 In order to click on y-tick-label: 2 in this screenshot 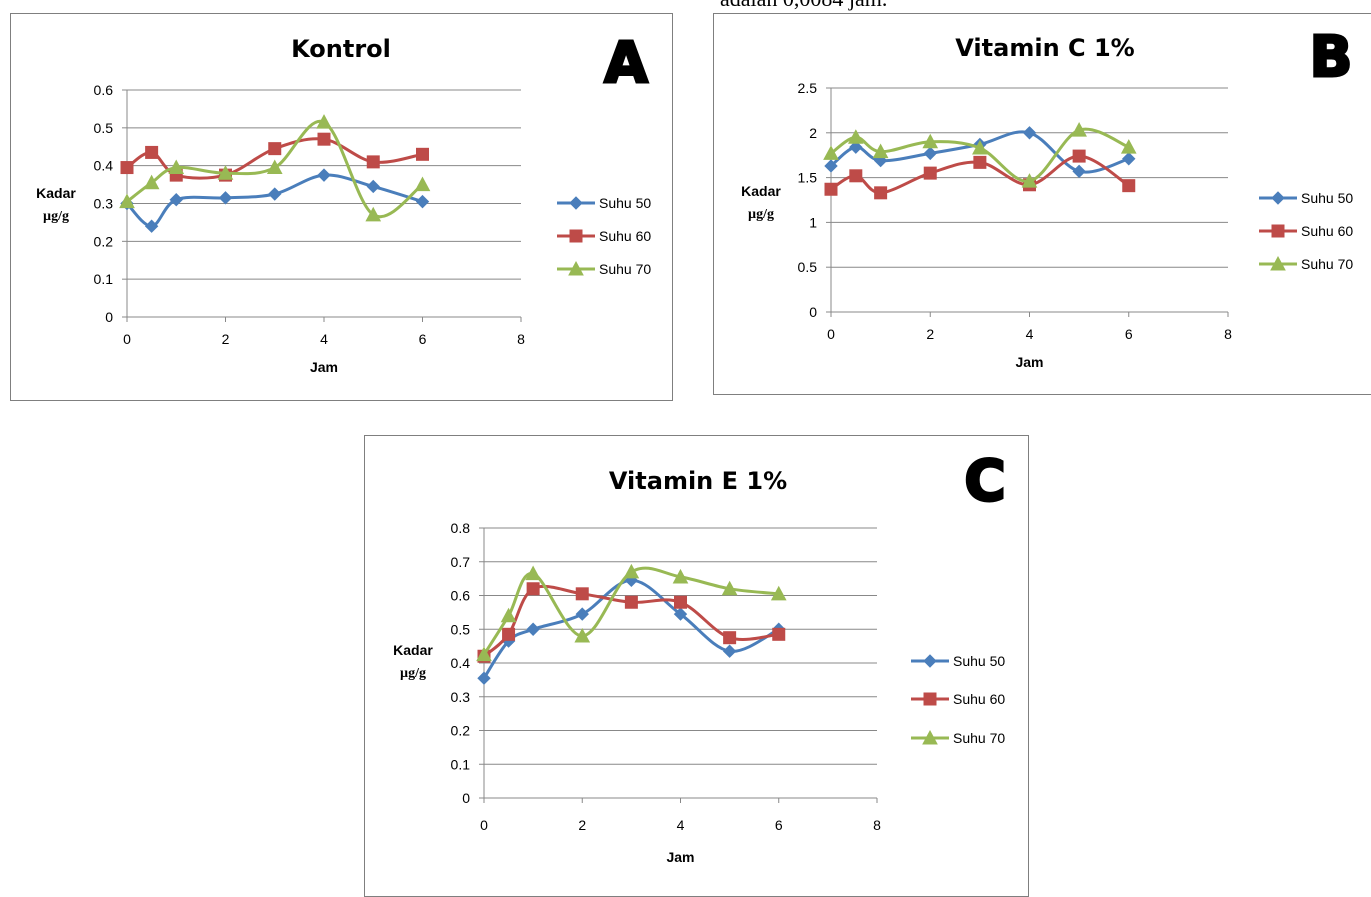, I will do `click(813, 133)`.